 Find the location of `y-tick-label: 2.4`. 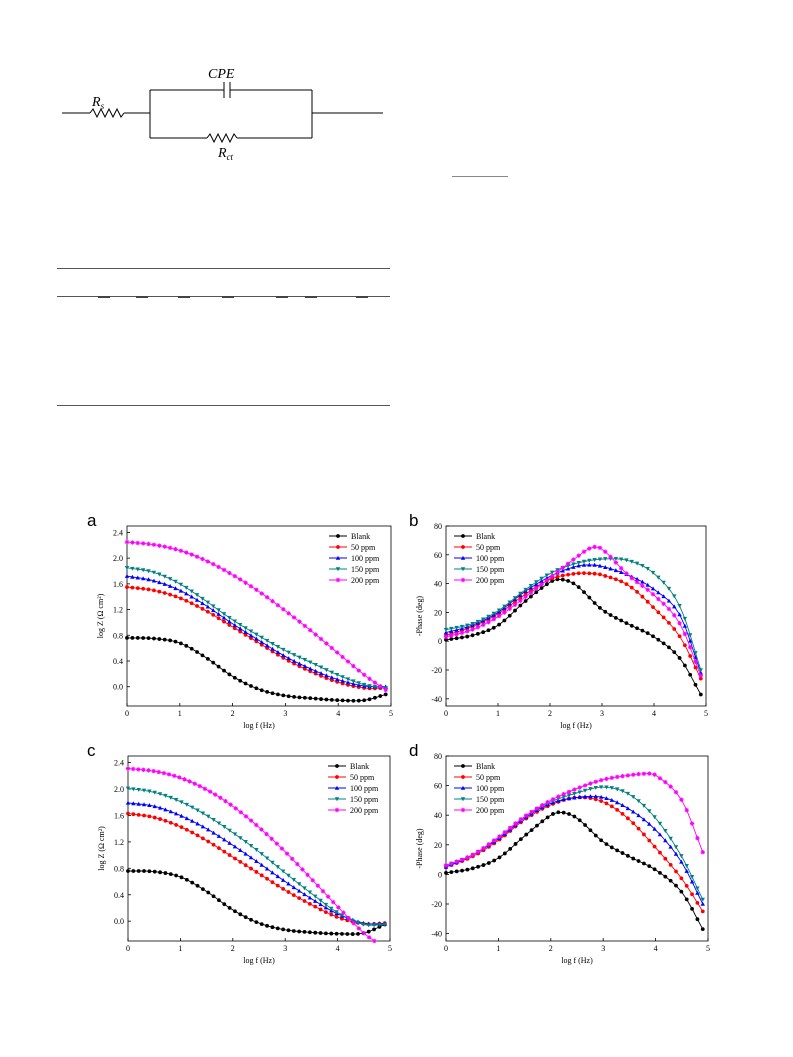

y-tick-label: 2.4 is located at coordinates (119, 763).